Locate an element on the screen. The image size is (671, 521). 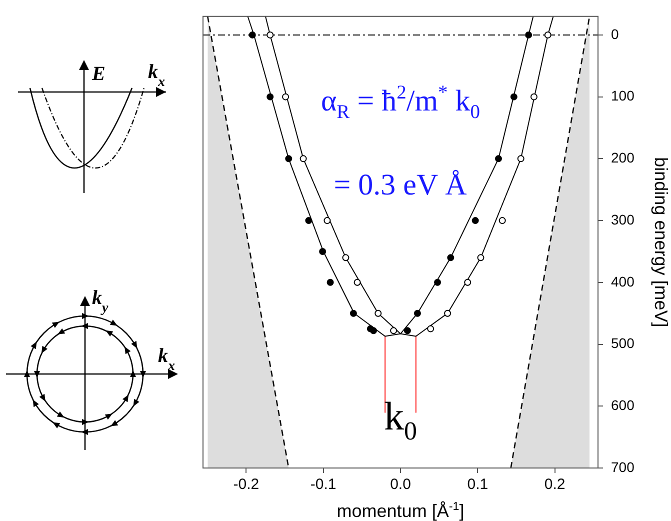
x-tick-label: 0.1 is located at coordinates (477, 485).